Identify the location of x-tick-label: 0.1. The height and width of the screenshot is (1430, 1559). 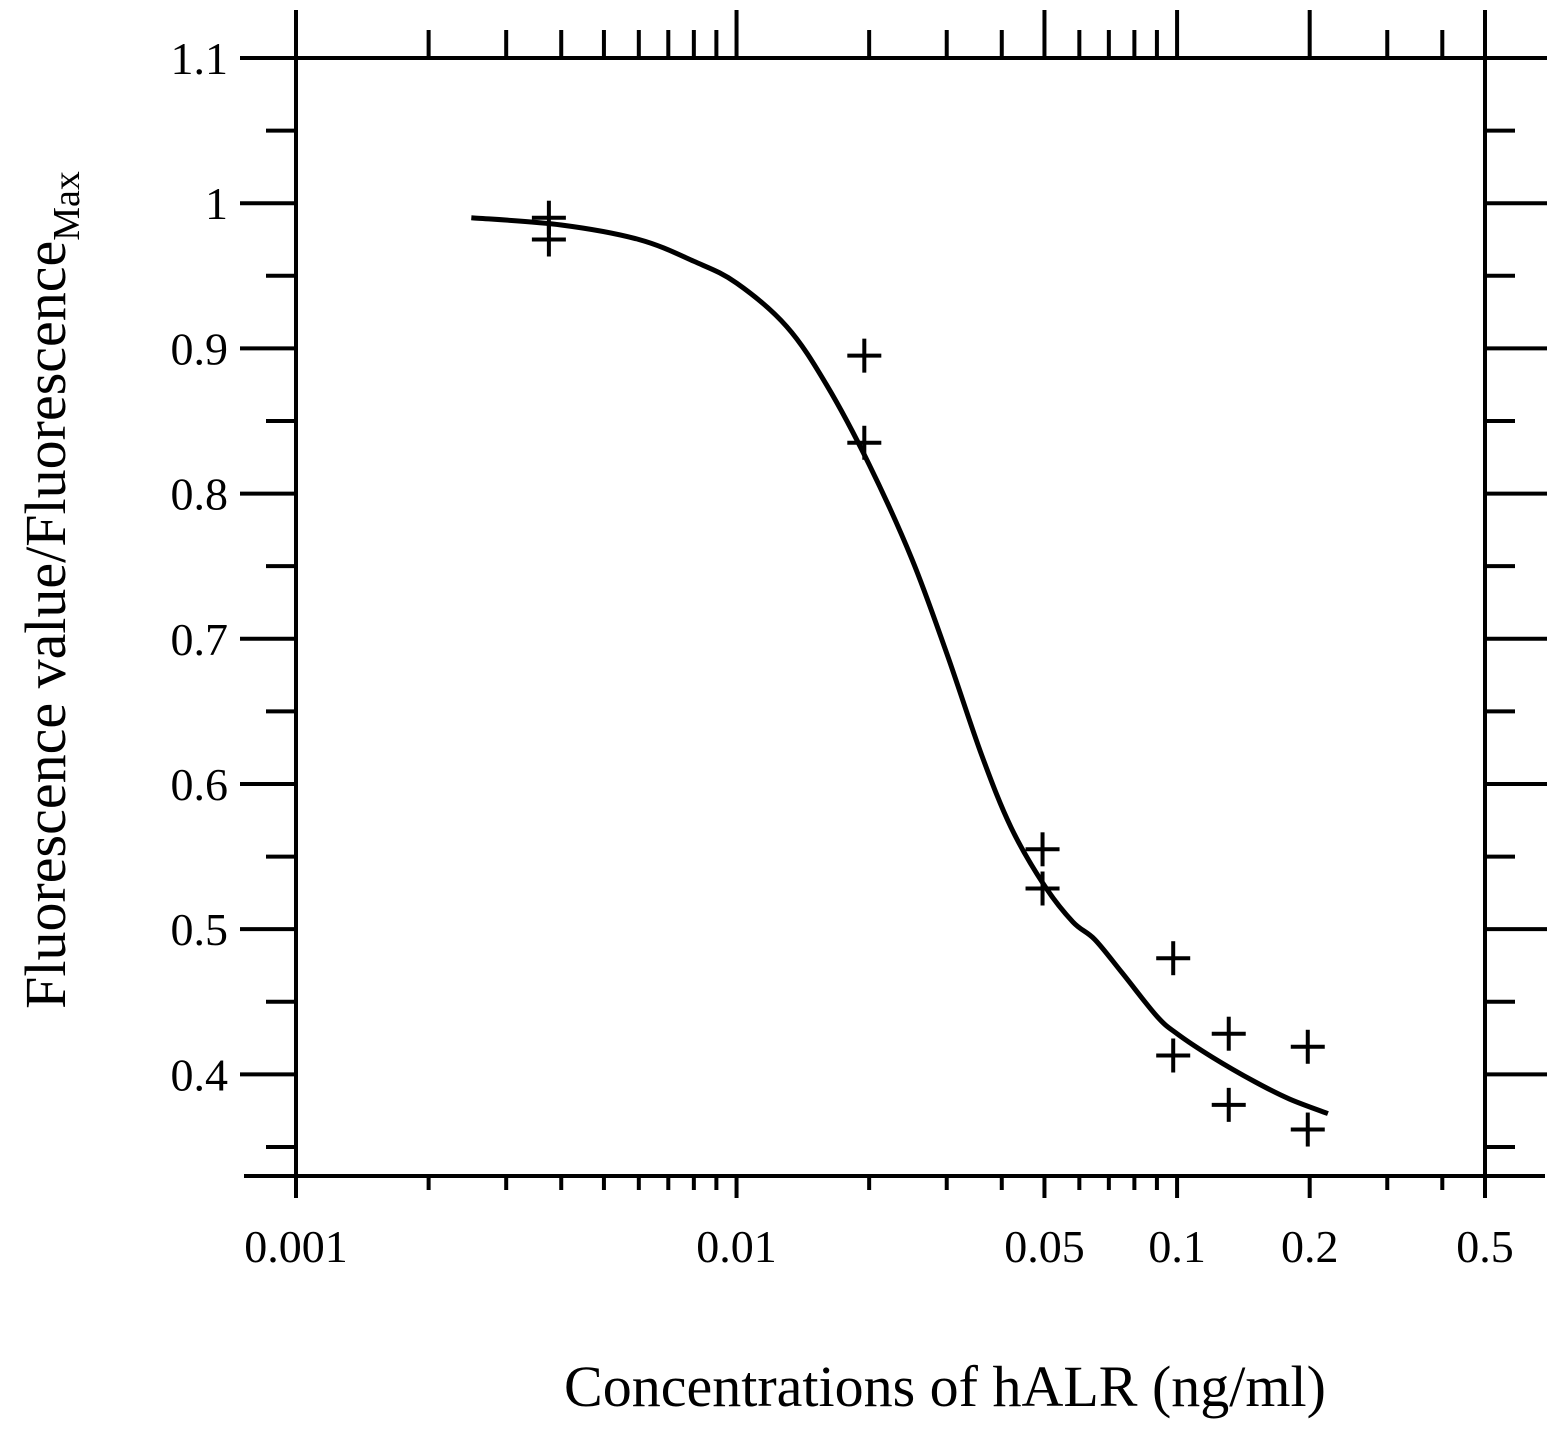
(1177, 1246).